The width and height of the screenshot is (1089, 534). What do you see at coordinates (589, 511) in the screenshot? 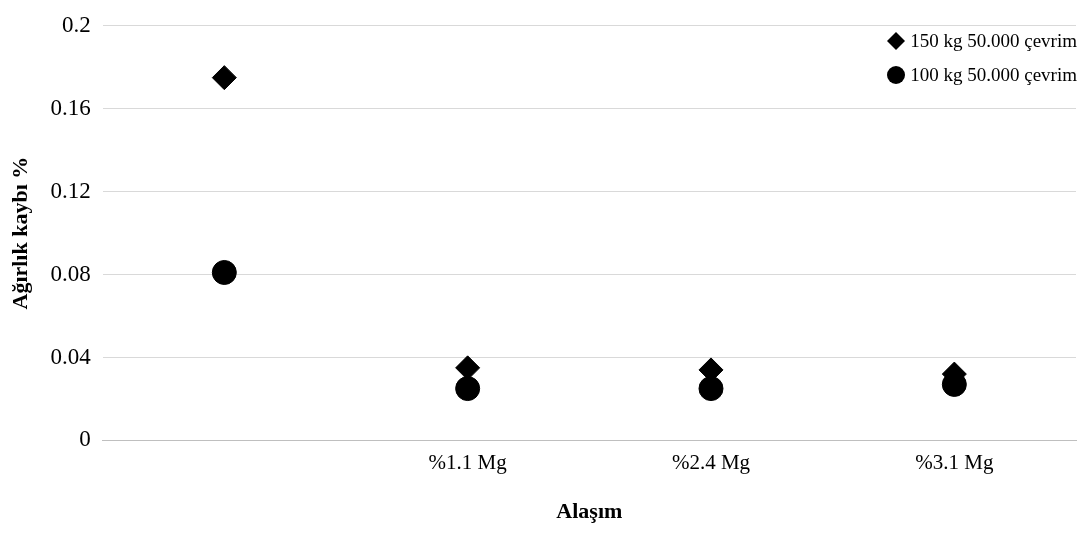
I see `x-axis-title: Alaşım` at bounding box center [589, 511].